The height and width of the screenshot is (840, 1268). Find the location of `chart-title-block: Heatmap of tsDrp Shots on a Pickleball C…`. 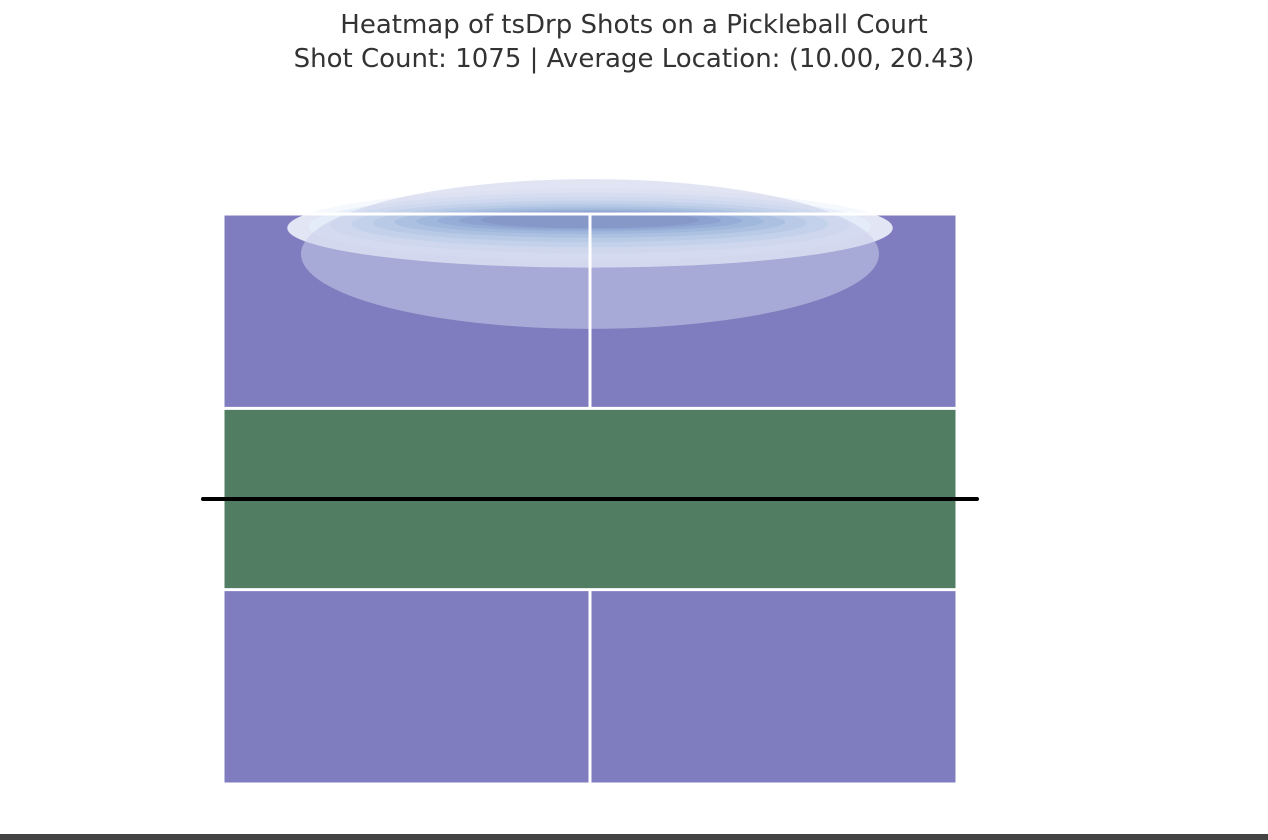

chart-title-block: Heatmap of tsDrp Shots on a Pickleball C… is located at coordinates (634, 42).